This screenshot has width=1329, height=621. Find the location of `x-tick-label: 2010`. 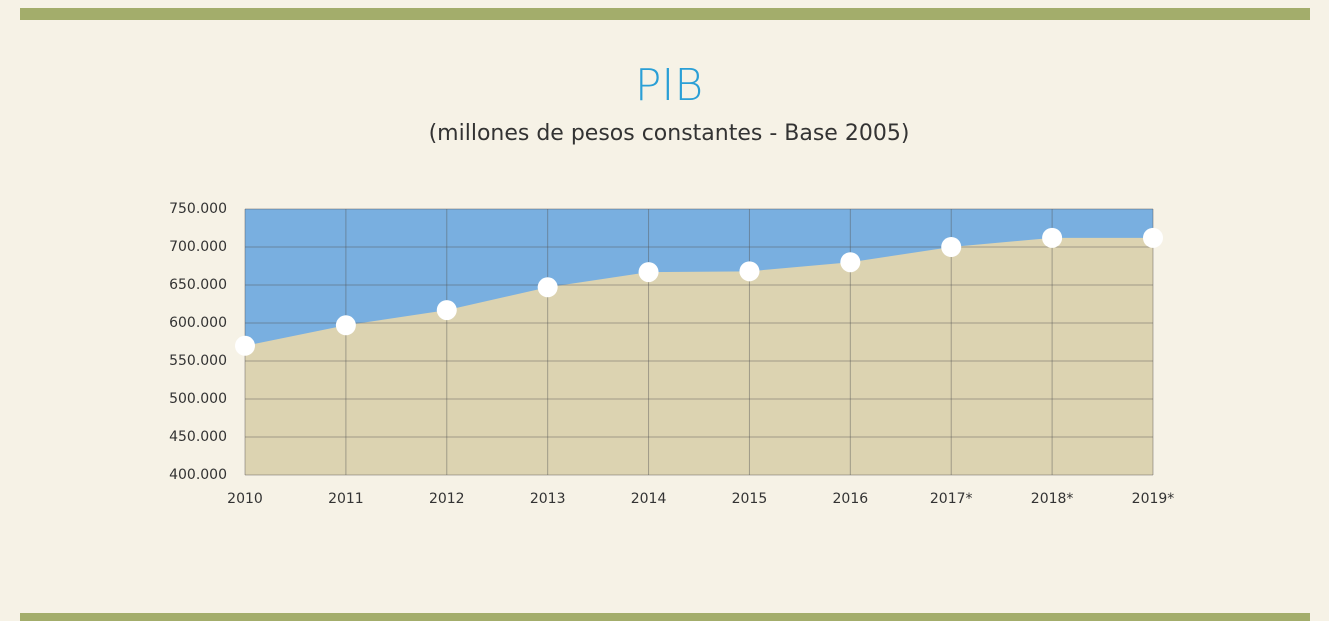

x-tick-label: 2010 is located at coordinates (245, 499).